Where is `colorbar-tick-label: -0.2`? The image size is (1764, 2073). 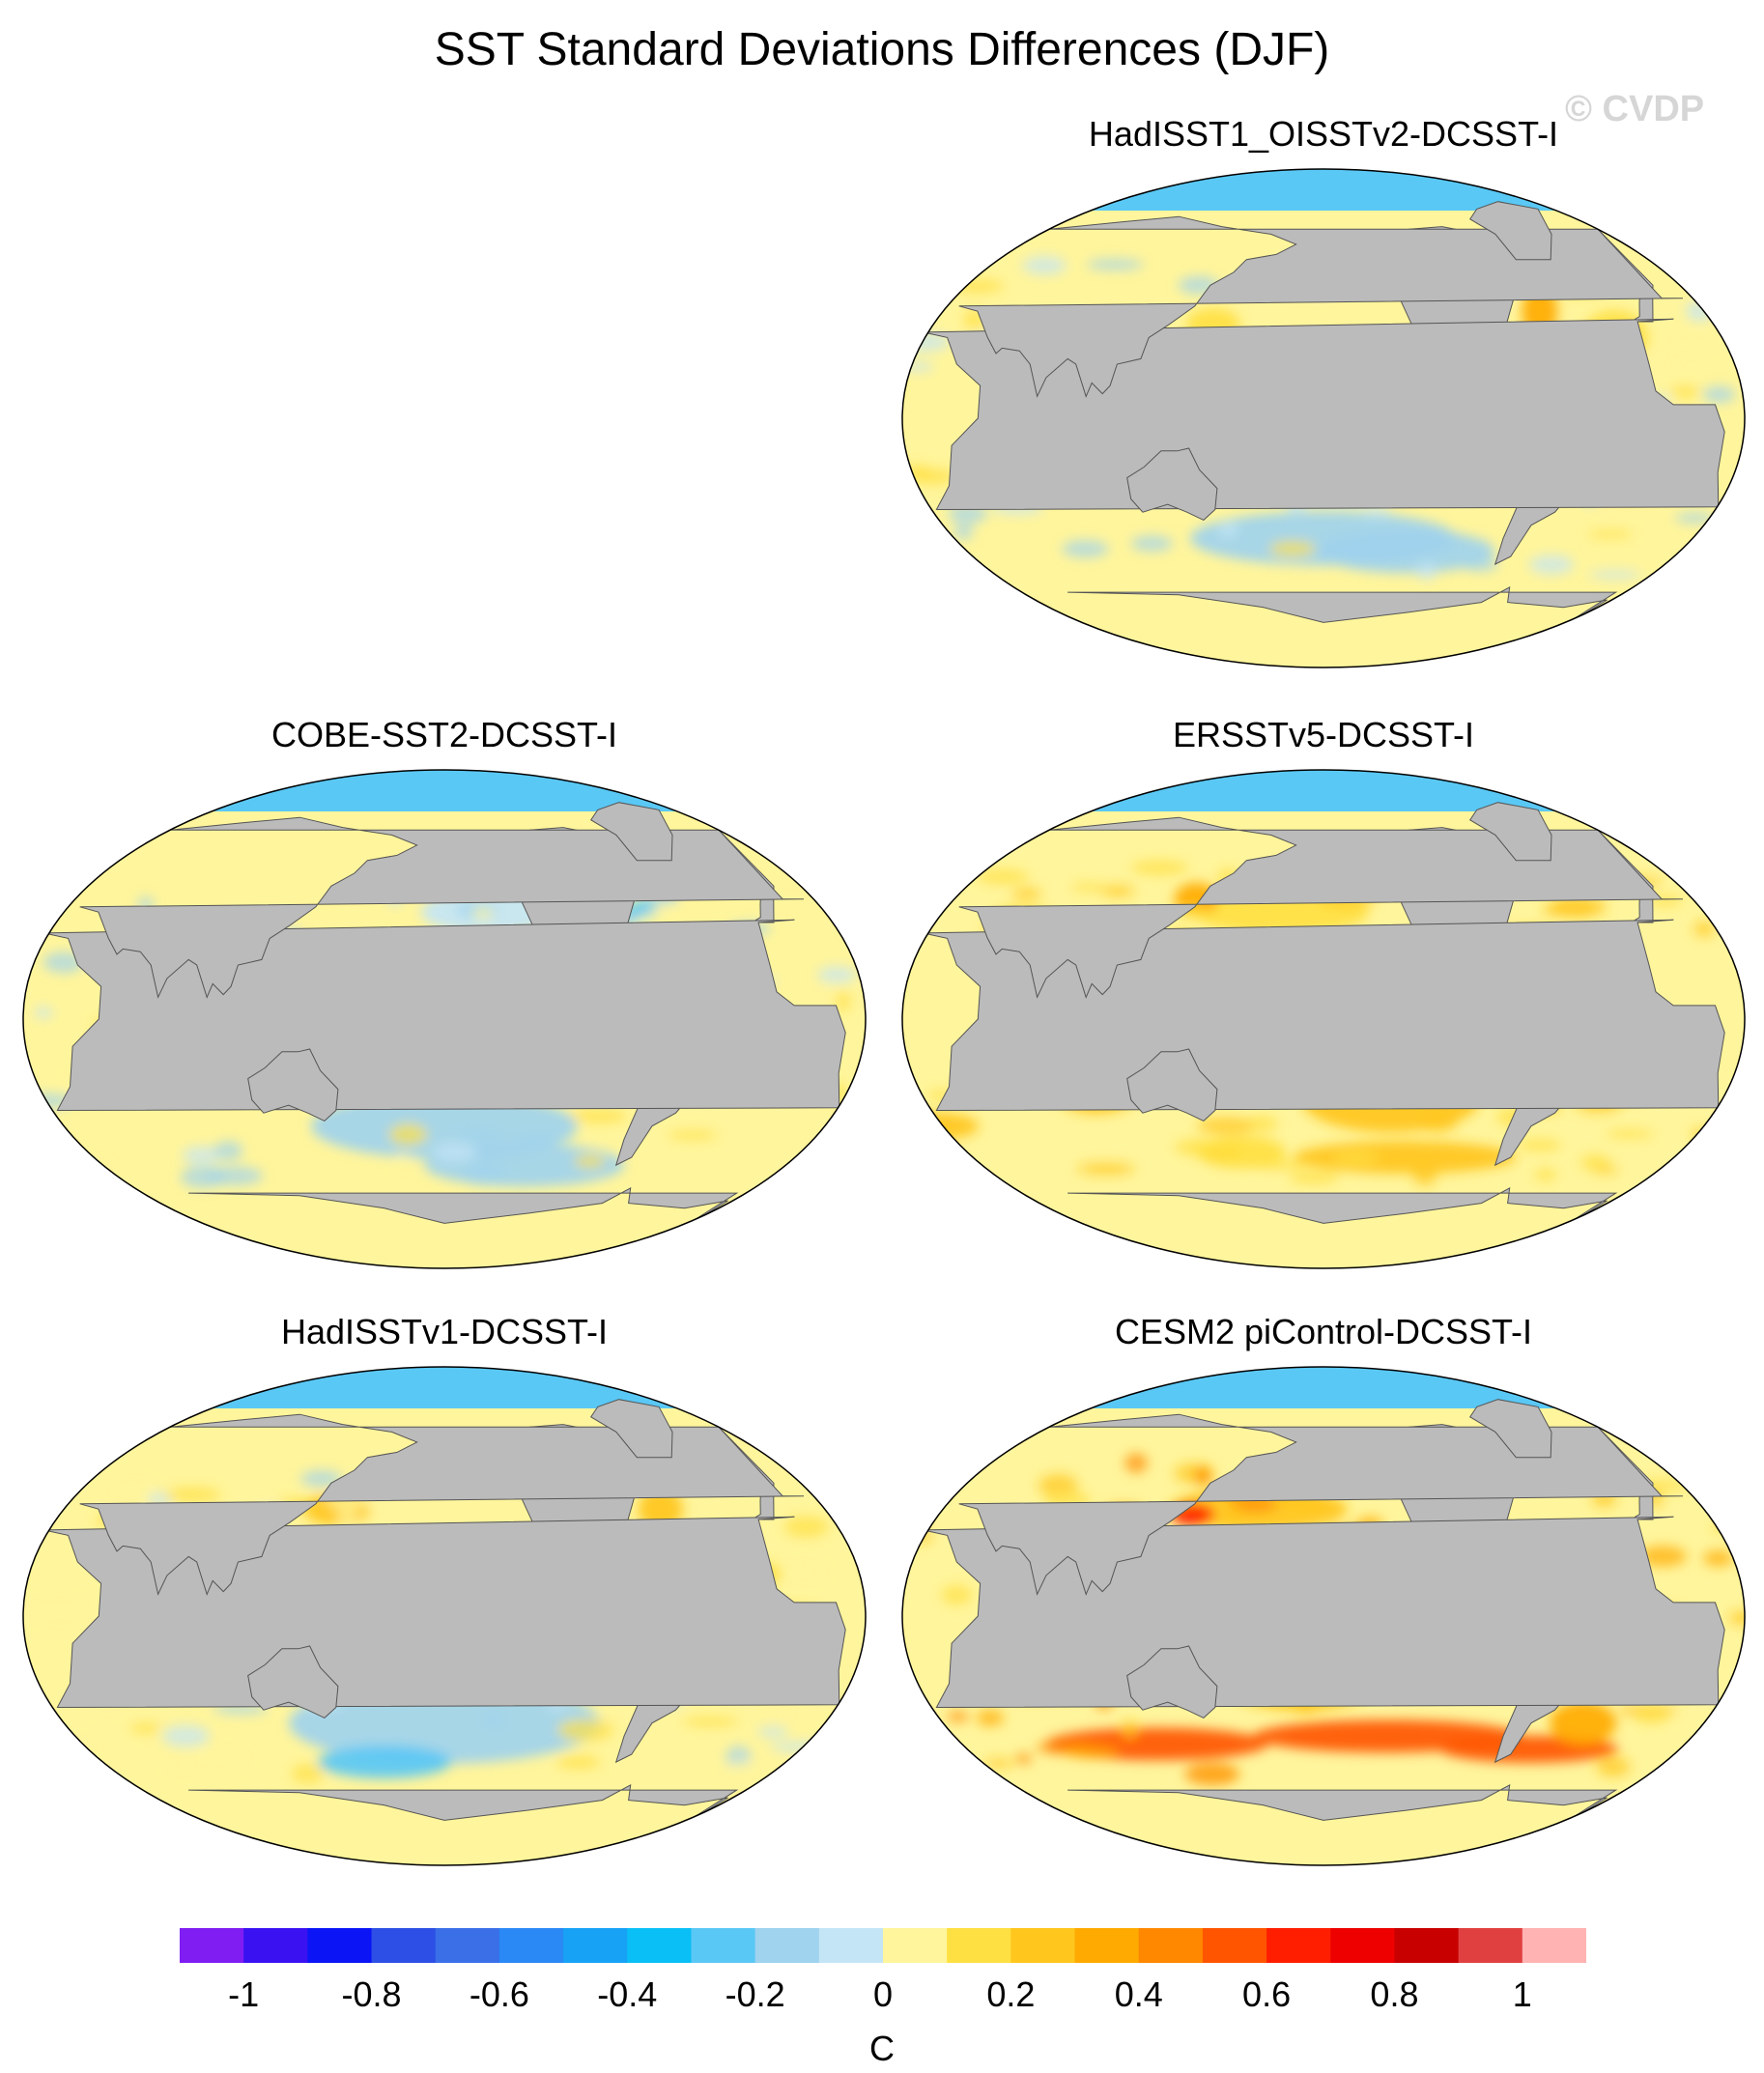 colorbar-tick-label: -0.2 is located at coordinates (755, 1994).